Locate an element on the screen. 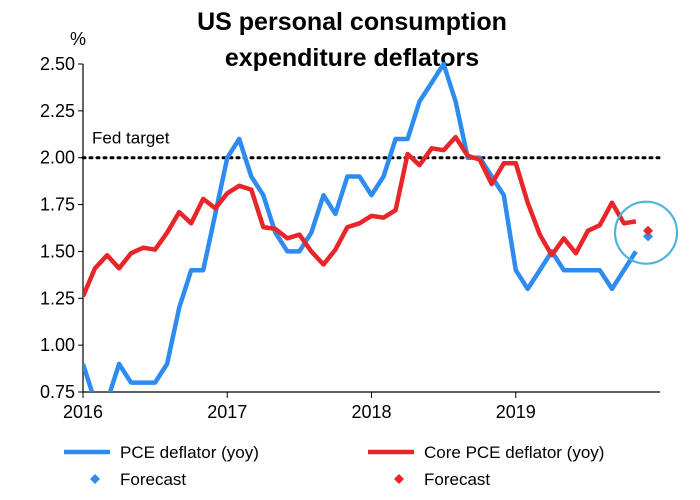 The width and height of the screenshot is (700, 500). y-tick-label: 1.50 is located at coordinates (57, 251).